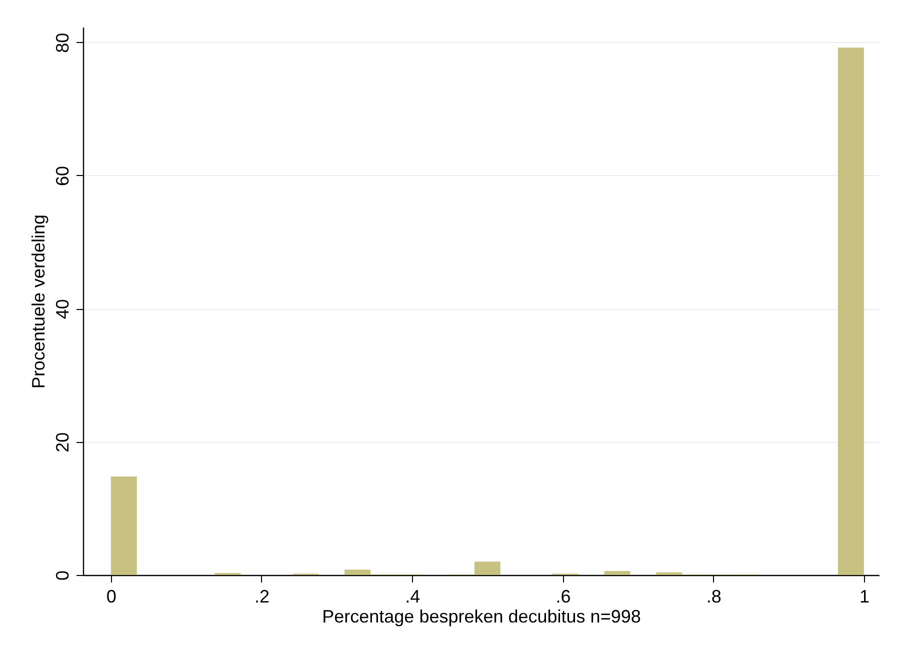  Describe the element at coordinates (62, 42) in the screenshot. I see `y-tick-label: 80` at that location.